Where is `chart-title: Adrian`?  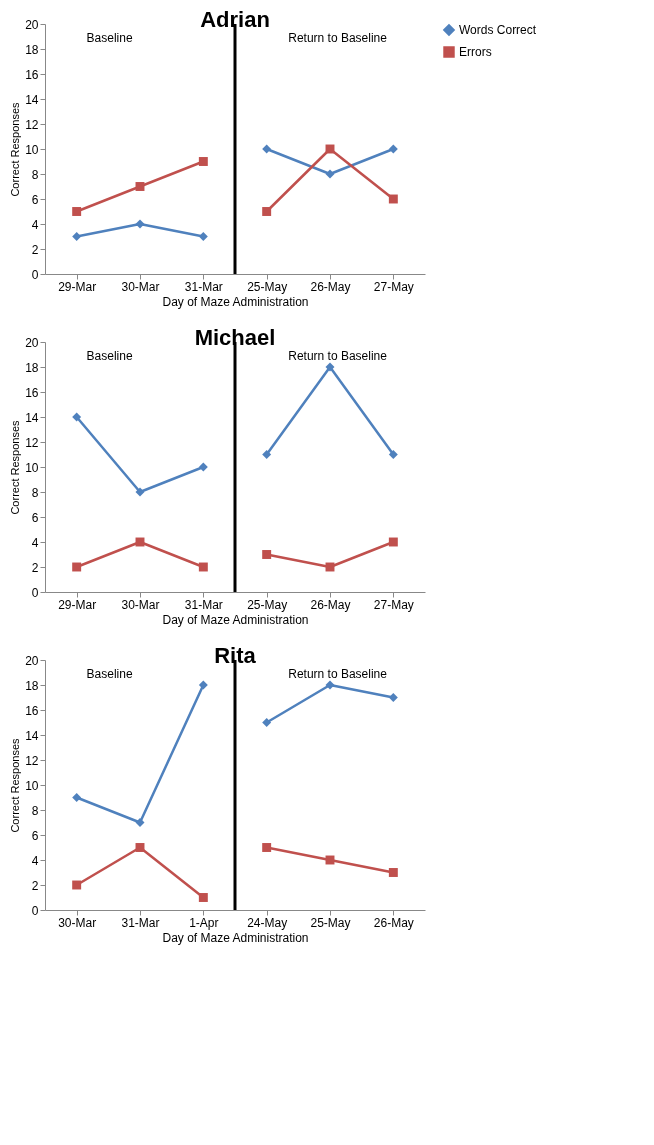
chart-title: Adrian is located at coordinates (235, 19).